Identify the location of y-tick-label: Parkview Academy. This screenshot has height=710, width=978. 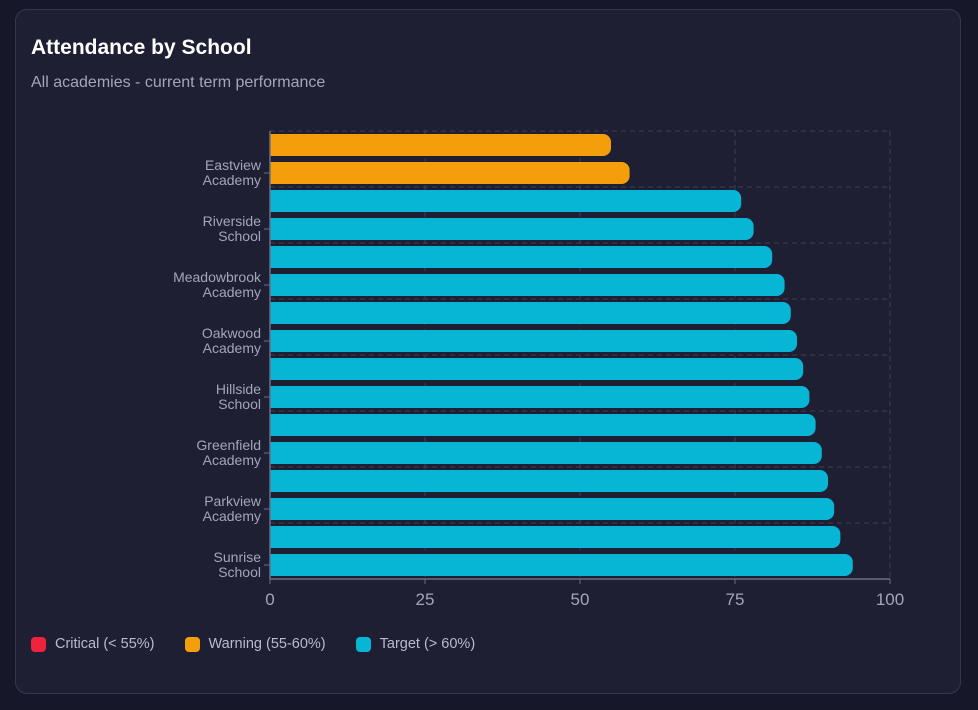
(232, 508).